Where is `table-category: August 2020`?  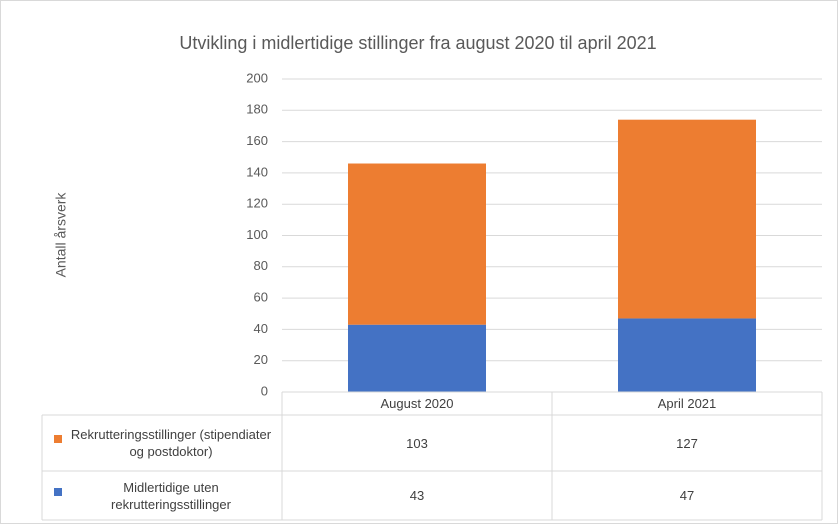
table-category: August 2020 is located at coordinates (417, 403).